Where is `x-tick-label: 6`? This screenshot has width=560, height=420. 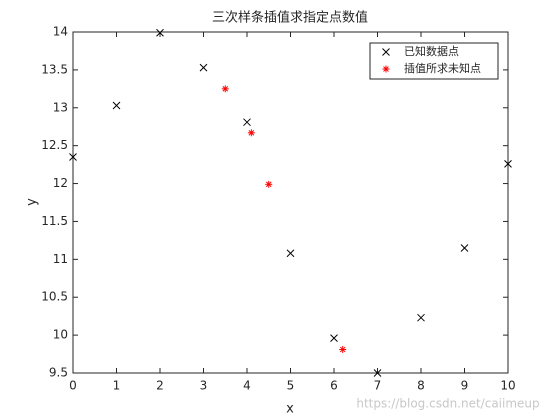 x-tick-label: 6 is located at coordinates (334, 386).